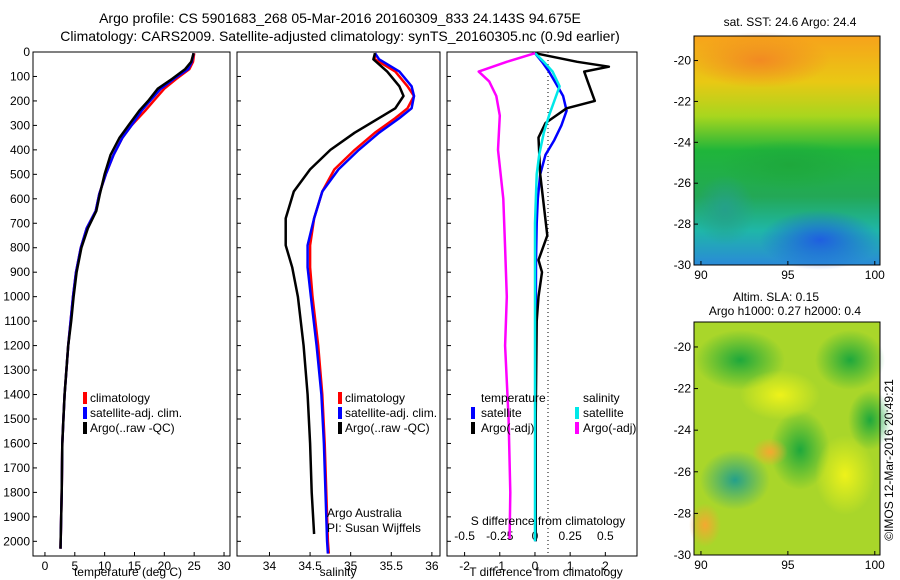  I want to click on x-tick-label-top: 0.25, so click(570, 536).